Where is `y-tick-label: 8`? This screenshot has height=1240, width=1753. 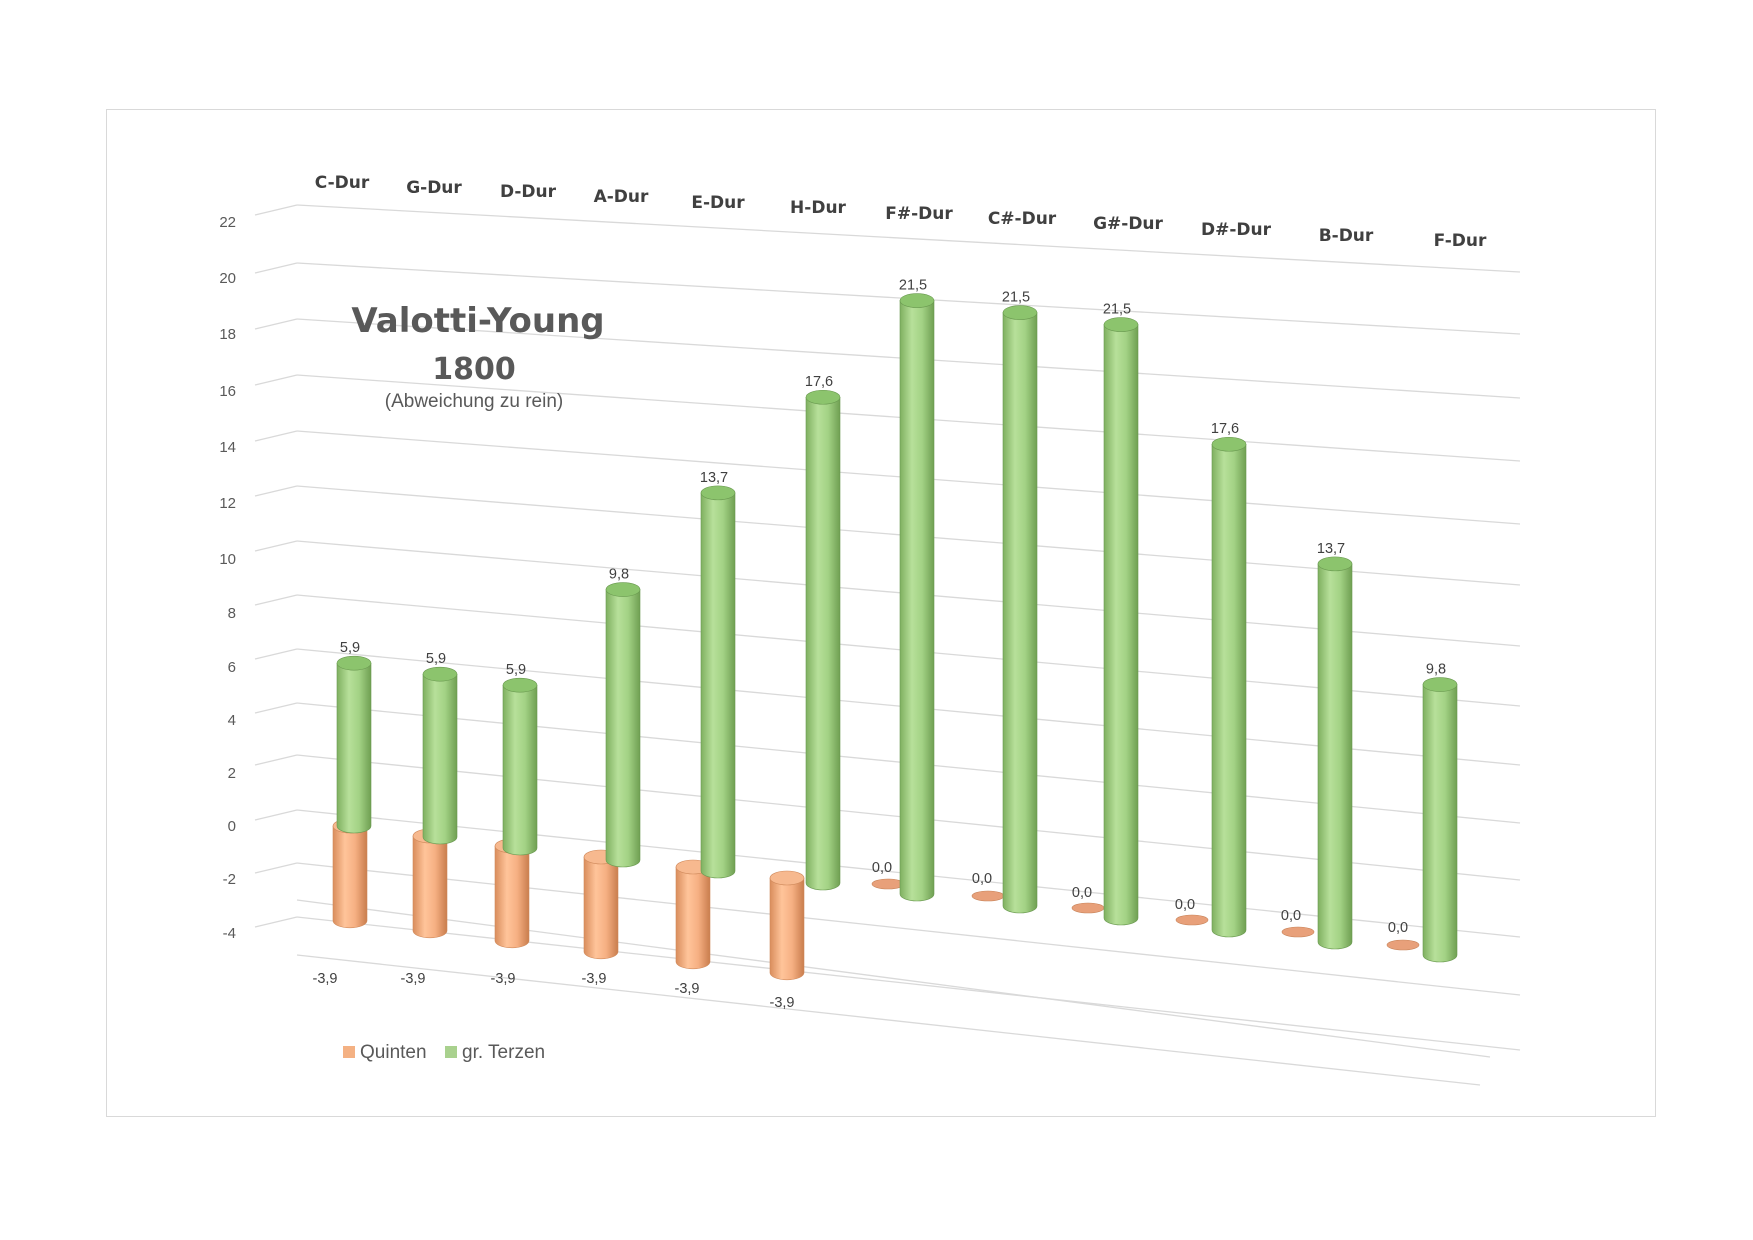 y-tick-label: 8 is located at coordinates (232, 613).